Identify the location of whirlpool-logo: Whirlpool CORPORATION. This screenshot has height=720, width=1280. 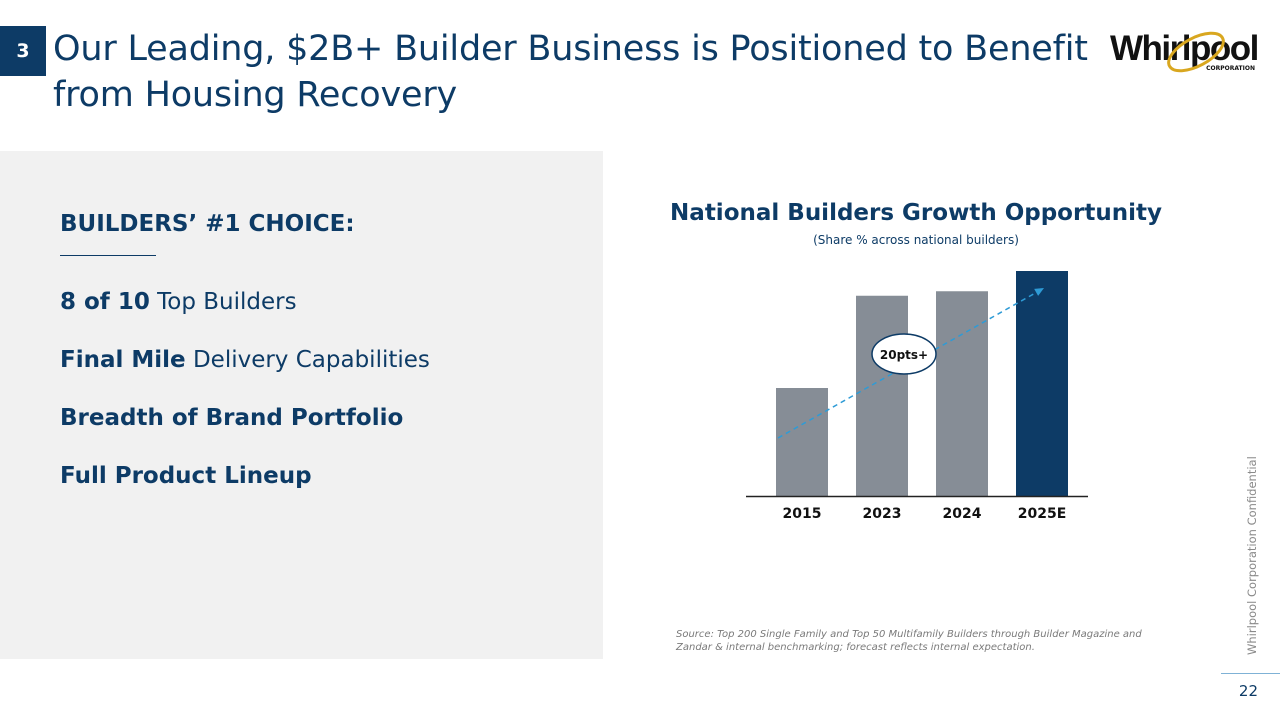
(1184, 51).